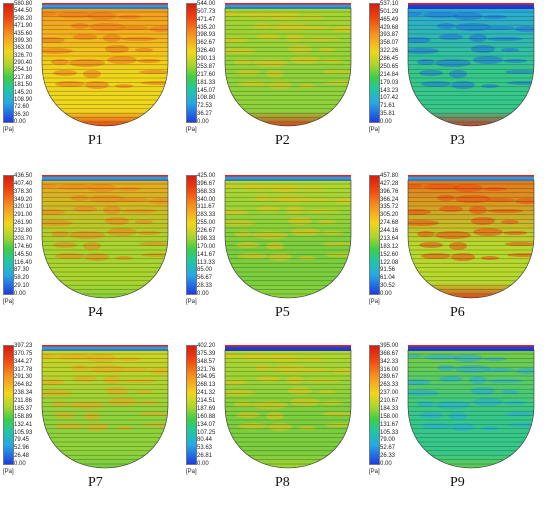 The height and width of the screenshot is (512, 550). Describe the element at coordinates (206, 401) in the screenshot. I see `legend-tick: 214.51` at that location.